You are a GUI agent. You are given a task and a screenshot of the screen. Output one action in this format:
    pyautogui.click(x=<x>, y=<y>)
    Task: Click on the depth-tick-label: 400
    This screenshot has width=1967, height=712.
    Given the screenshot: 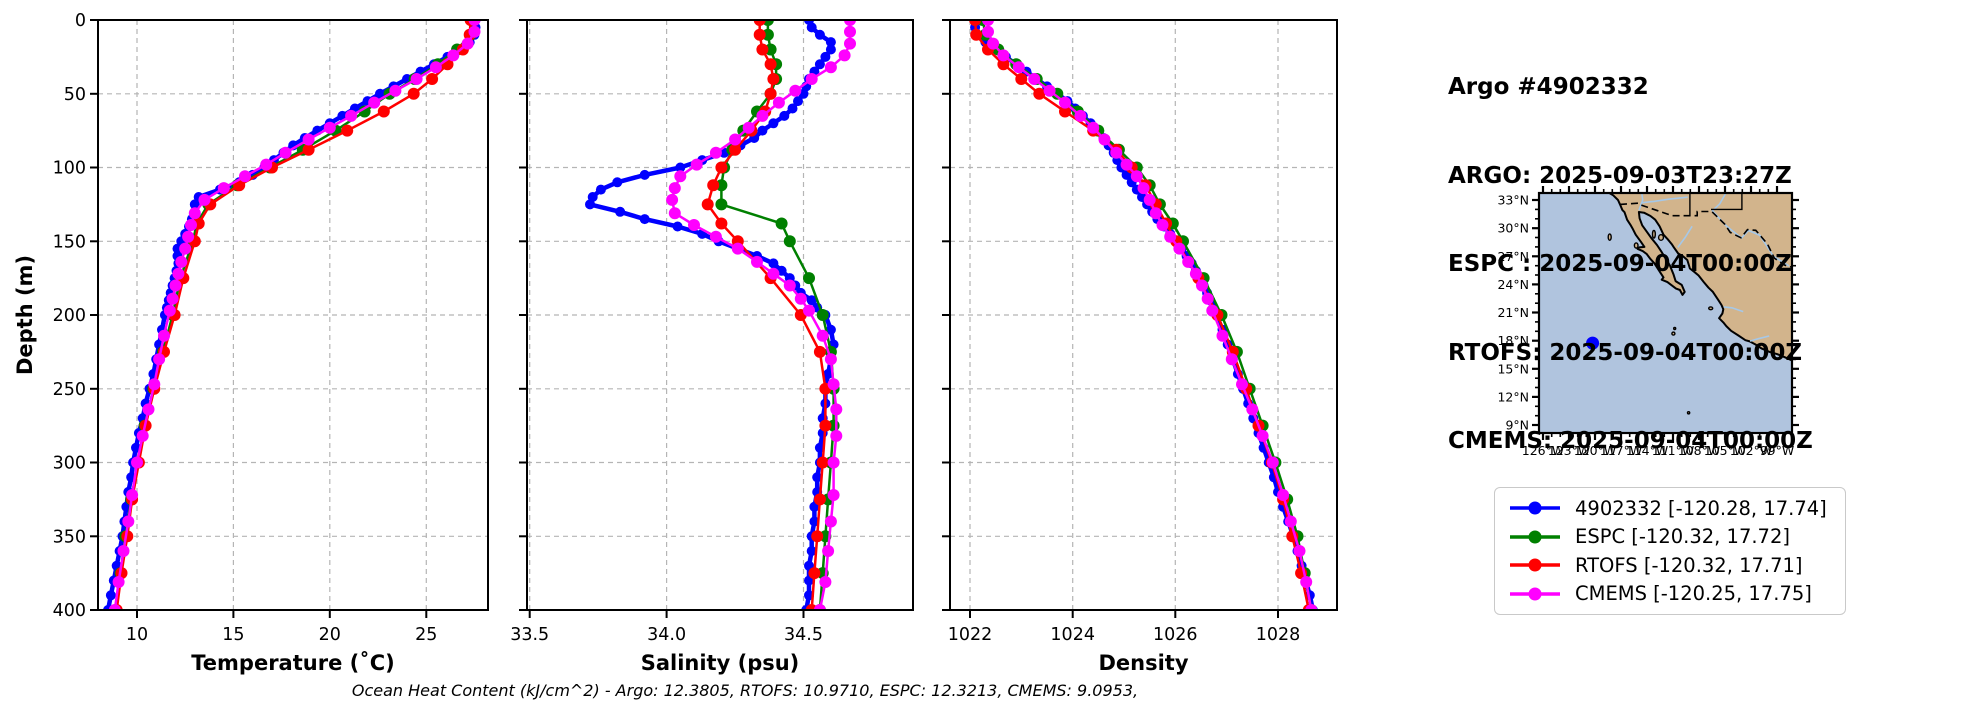 What is the action you would take?
    pyautogui.click(x=69, y=611)
    